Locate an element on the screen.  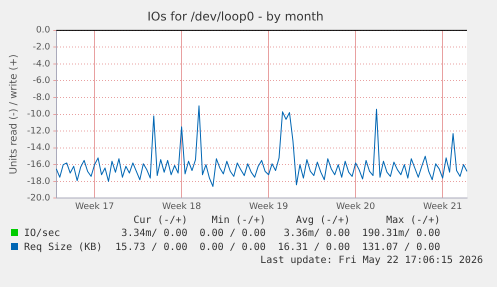
chart-title: IOs for /dev/loop0 - by month is located at coordinates (235, 16).